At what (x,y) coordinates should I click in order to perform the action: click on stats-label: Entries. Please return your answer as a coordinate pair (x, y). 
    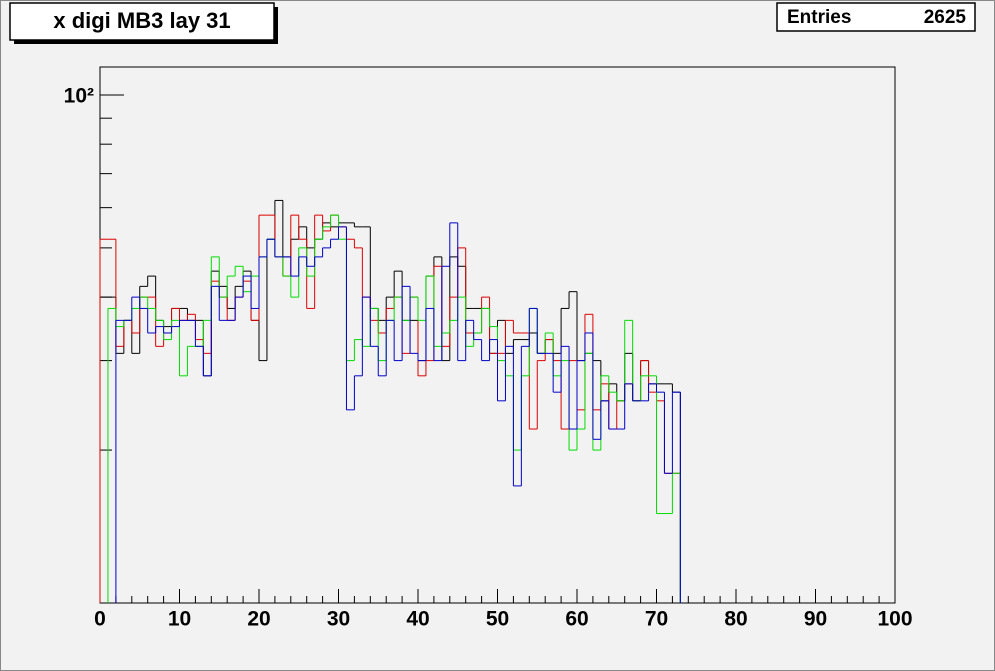
    Looking at the image, I should click on (819, 17).